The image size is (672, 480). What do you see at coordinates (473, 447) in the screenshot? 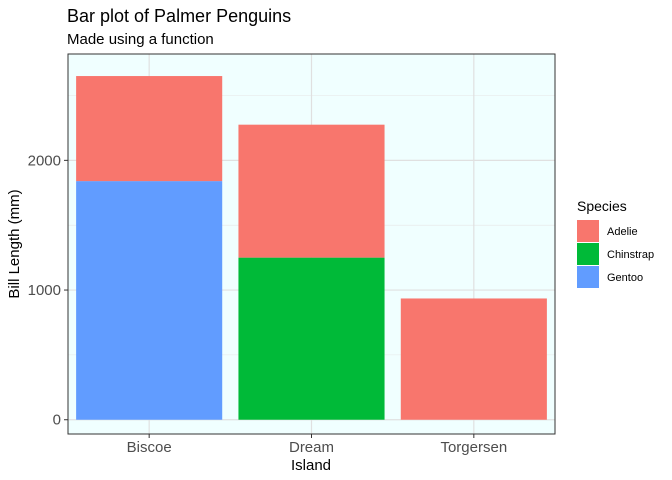
I see `x-tick-label: Torgersen` at bounding box center [473, 447].